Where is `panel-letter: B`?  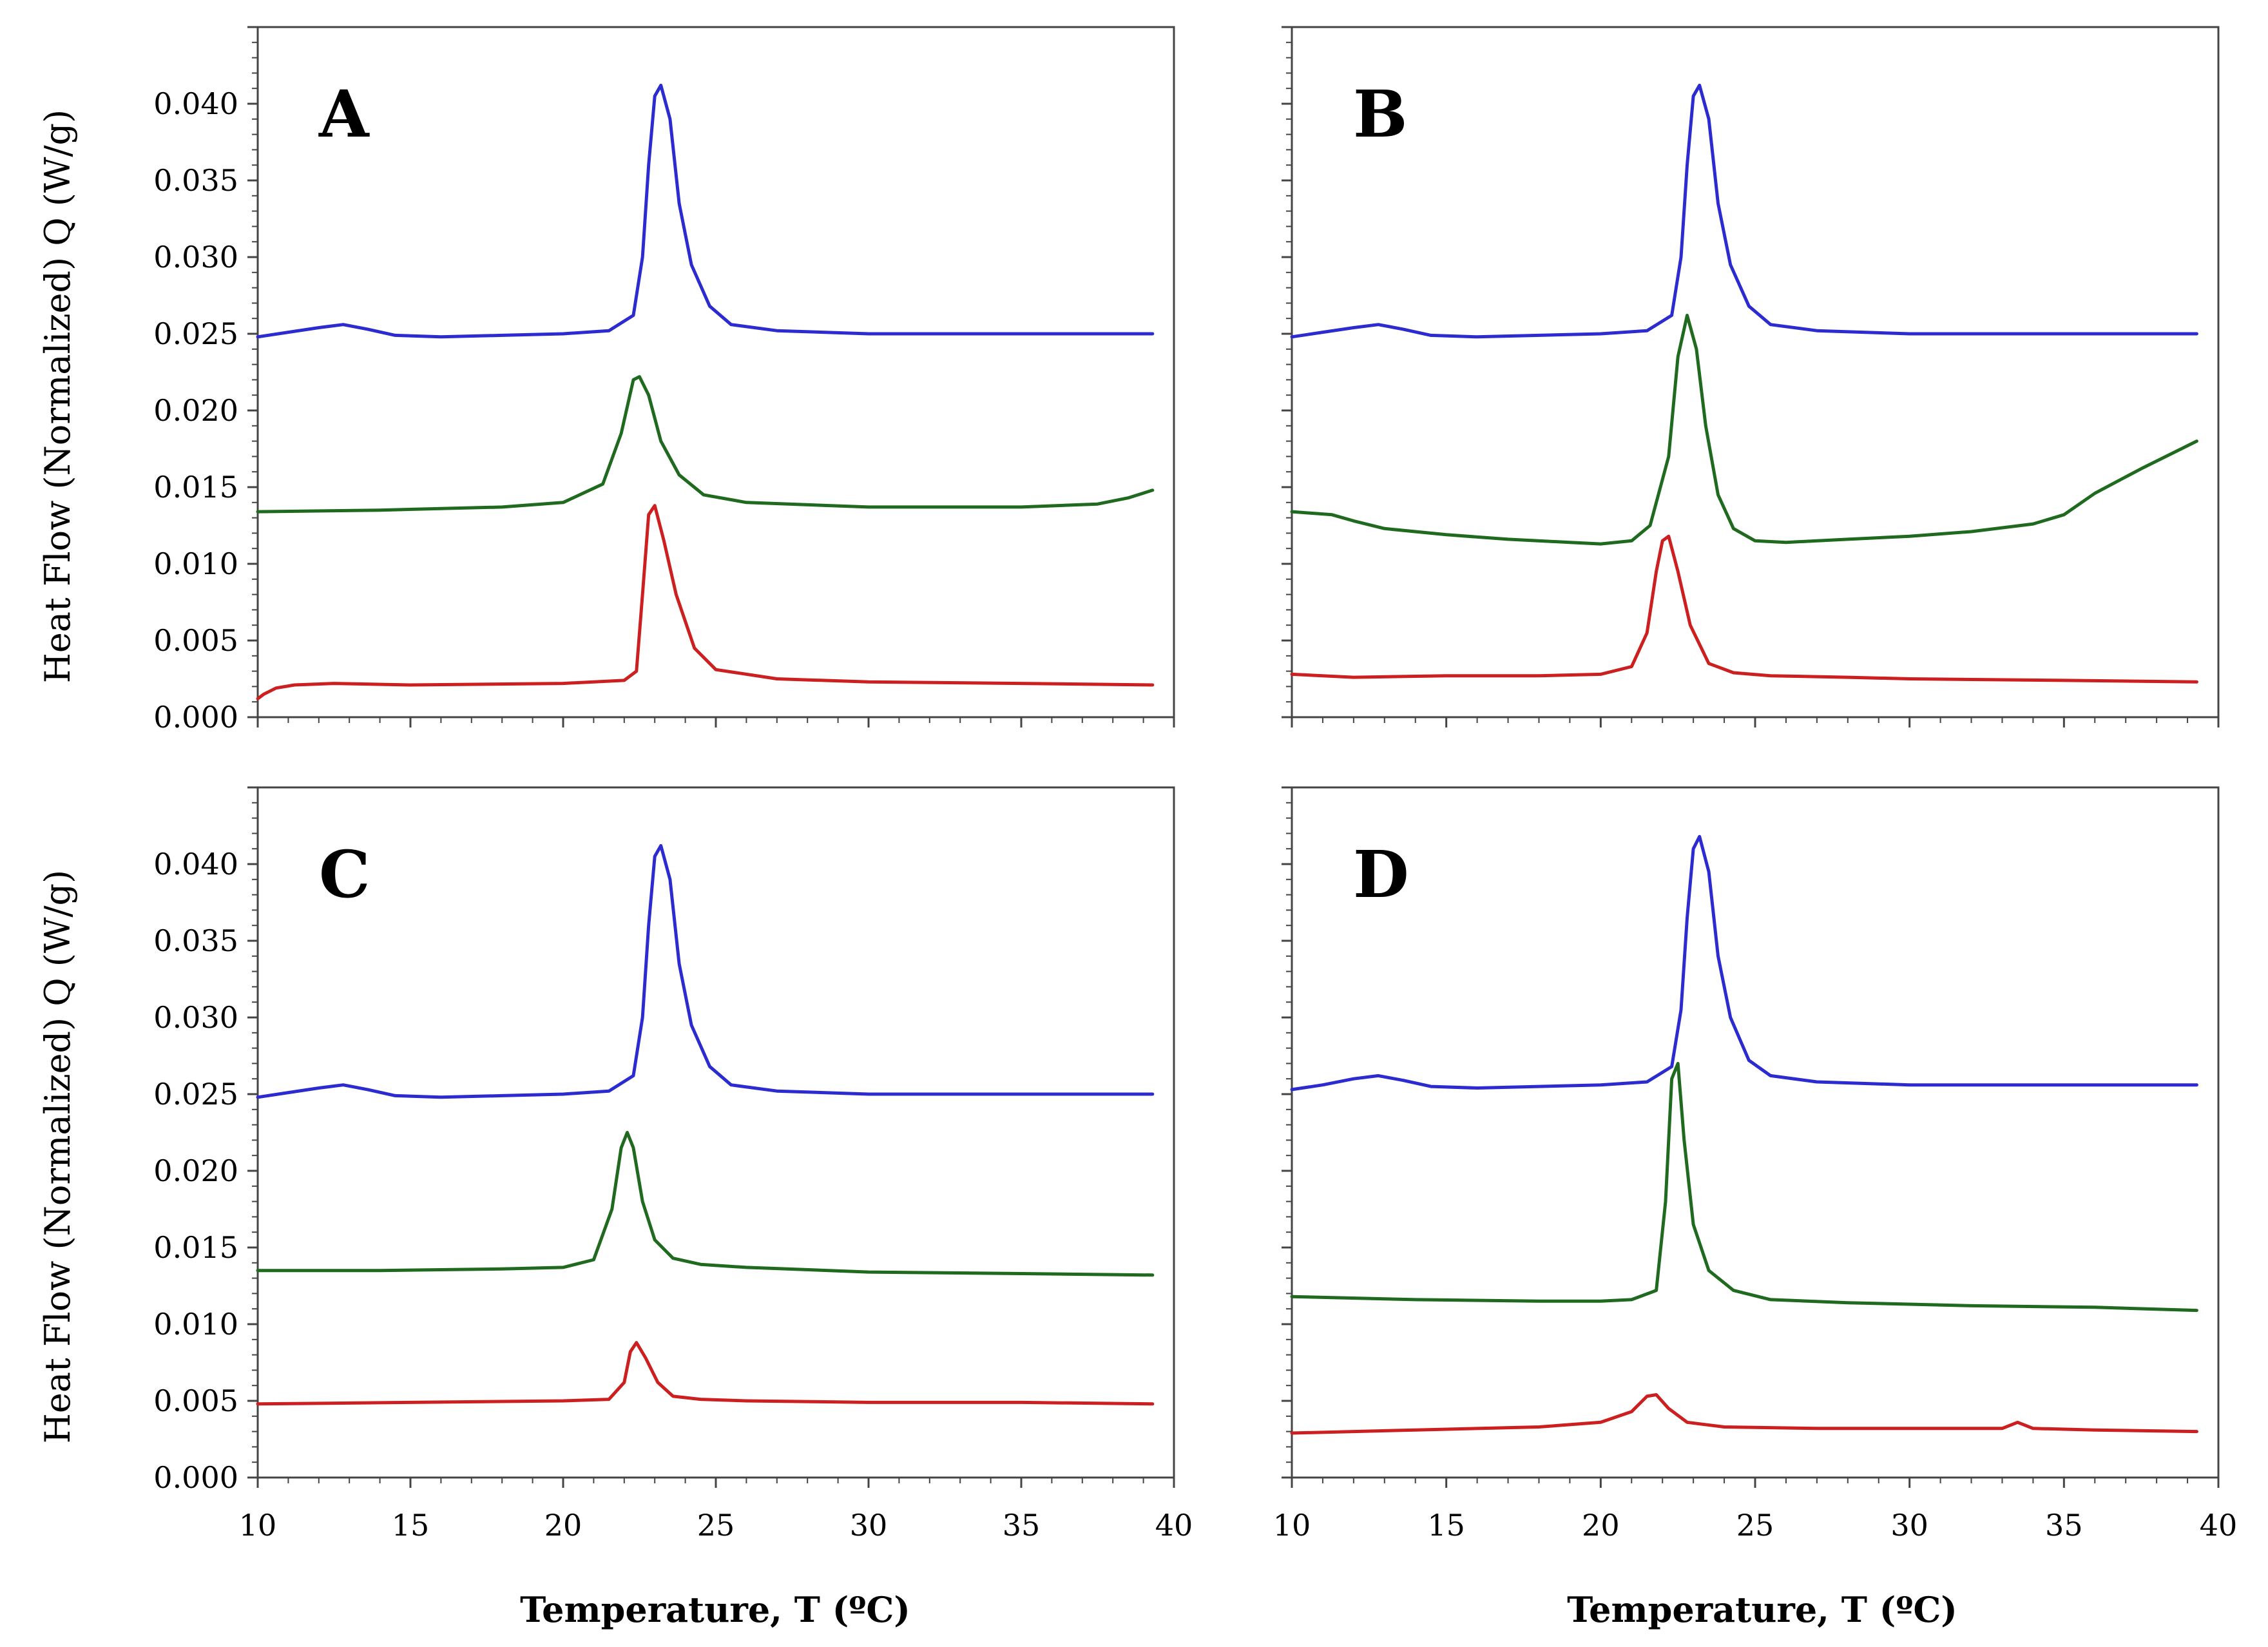
panel-letter: B is located at coordinates (1380, 114).